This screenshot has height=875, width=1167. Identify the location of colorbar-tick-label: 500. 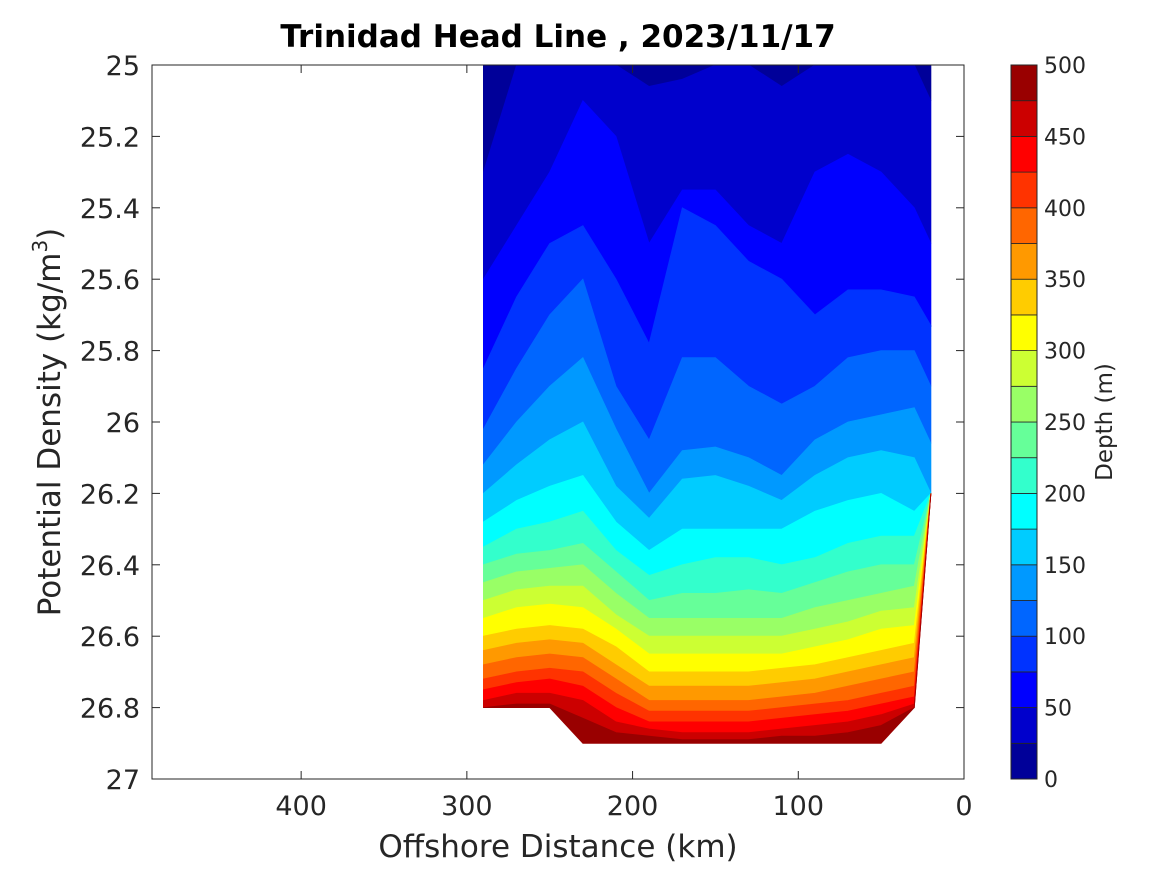
(1065, 66).